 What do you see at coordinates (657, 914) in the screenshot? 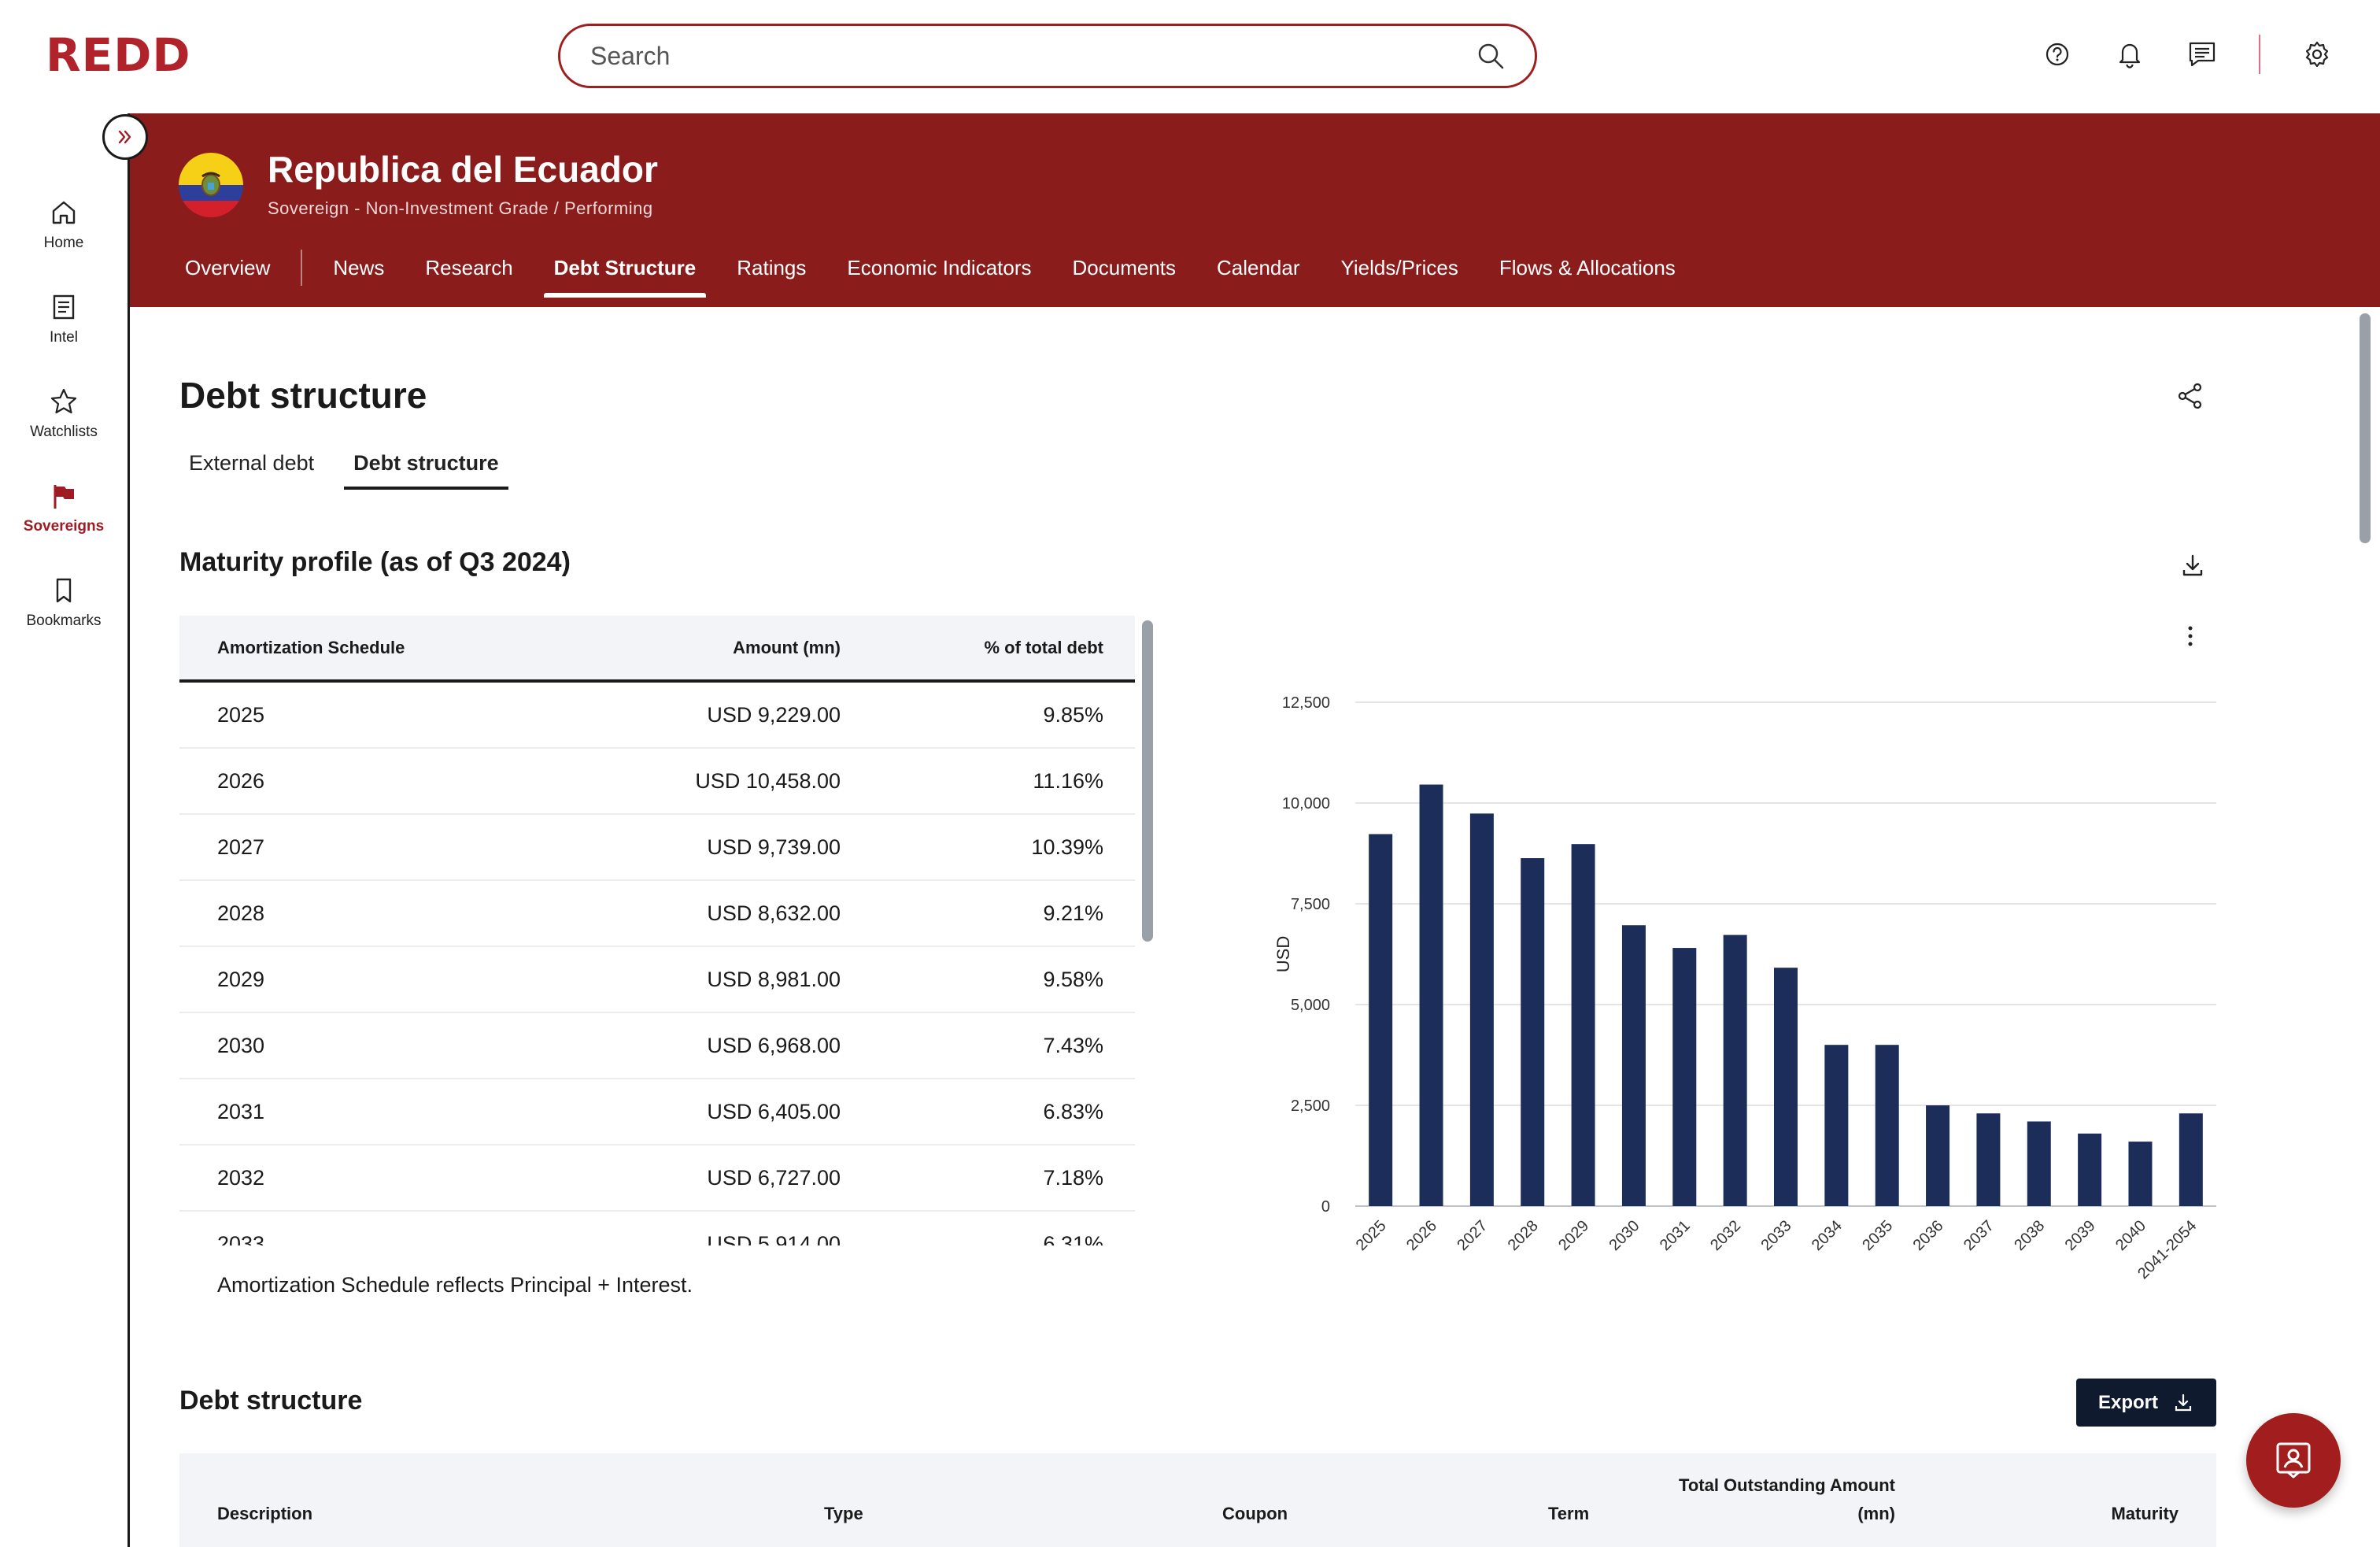
I see `table-row: 2028 USD 8,632.00 9.21%` at bounding box center [657, 914].